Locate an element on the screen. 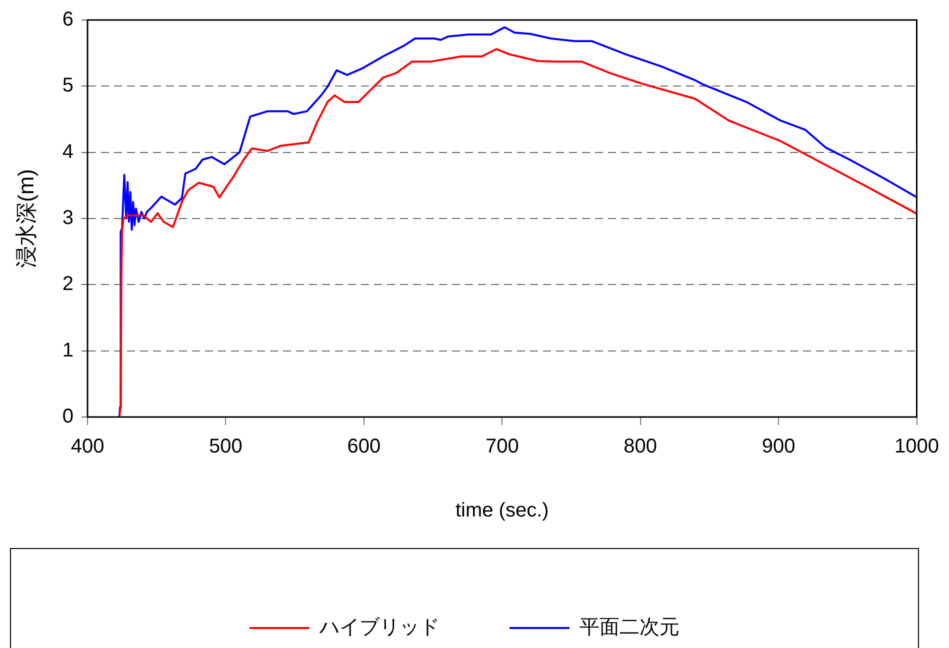 The image size is (949, 648). x-tick-label: 1000 is located at coordinates (917, 447).